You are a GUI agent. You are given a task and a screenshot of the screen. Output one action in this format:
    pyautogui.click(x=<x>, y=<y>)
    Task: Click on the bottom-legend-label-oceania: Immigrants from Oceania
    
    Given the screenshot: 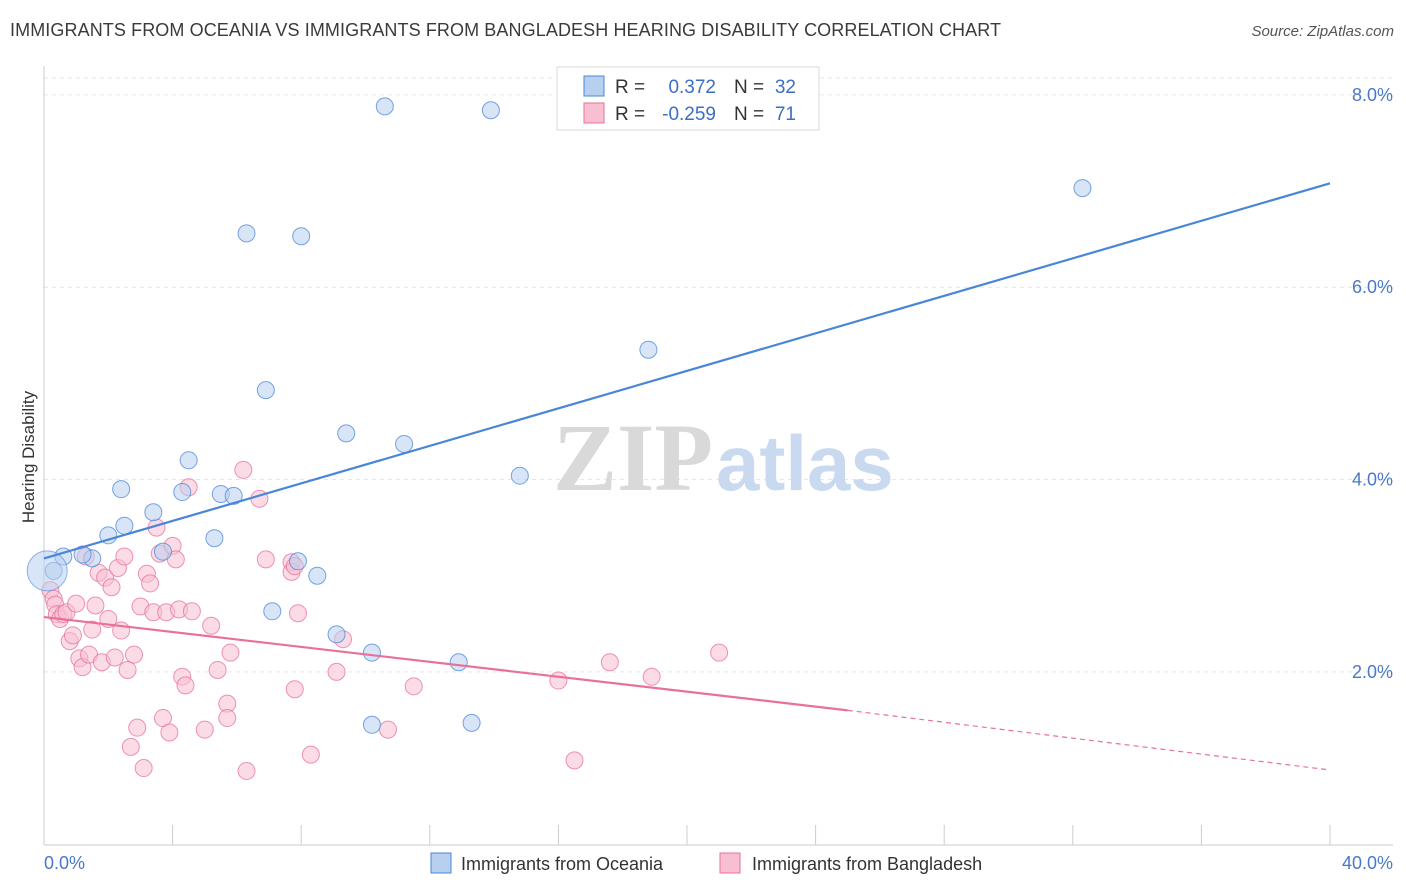 What is the action you would take?
    pyautogui.click(x=562, y=864)
    